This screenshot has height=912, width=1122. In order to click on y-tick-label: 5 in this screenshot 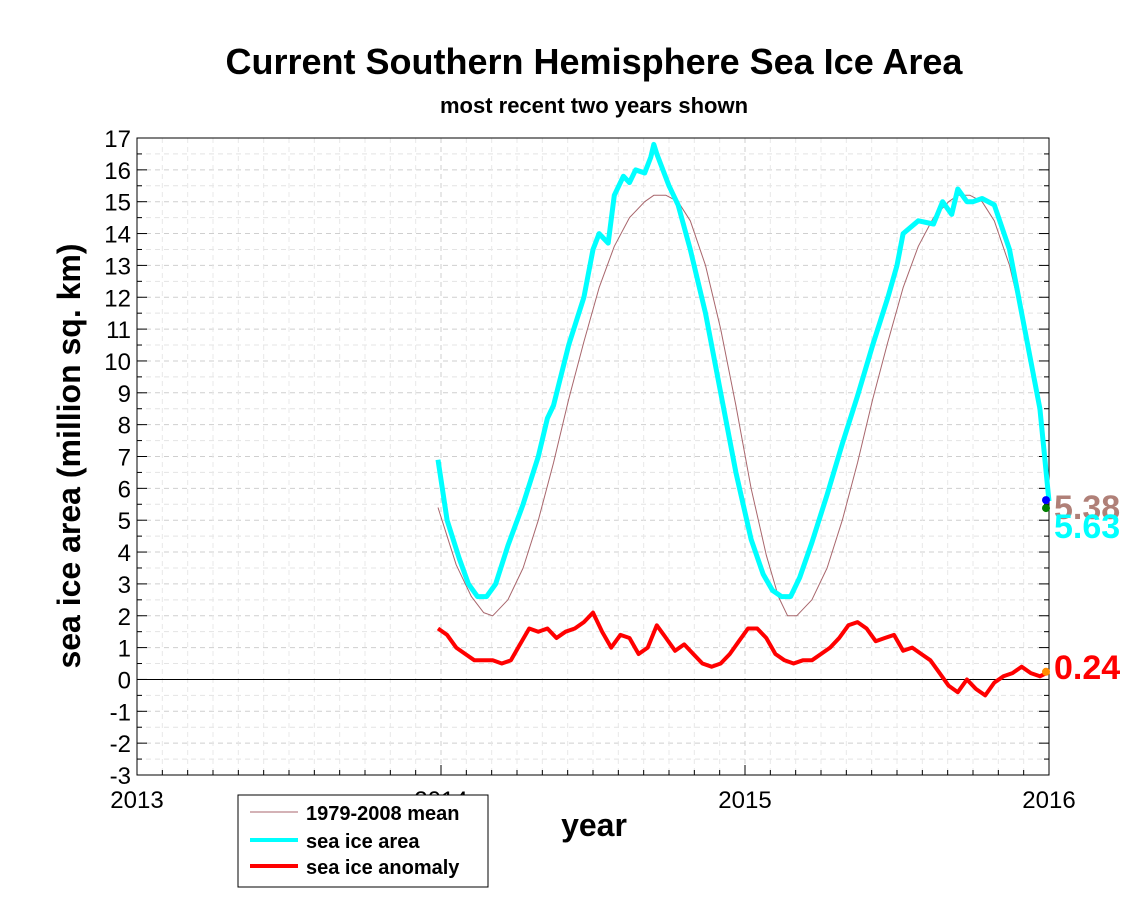, I will do `click(124, 521)`.